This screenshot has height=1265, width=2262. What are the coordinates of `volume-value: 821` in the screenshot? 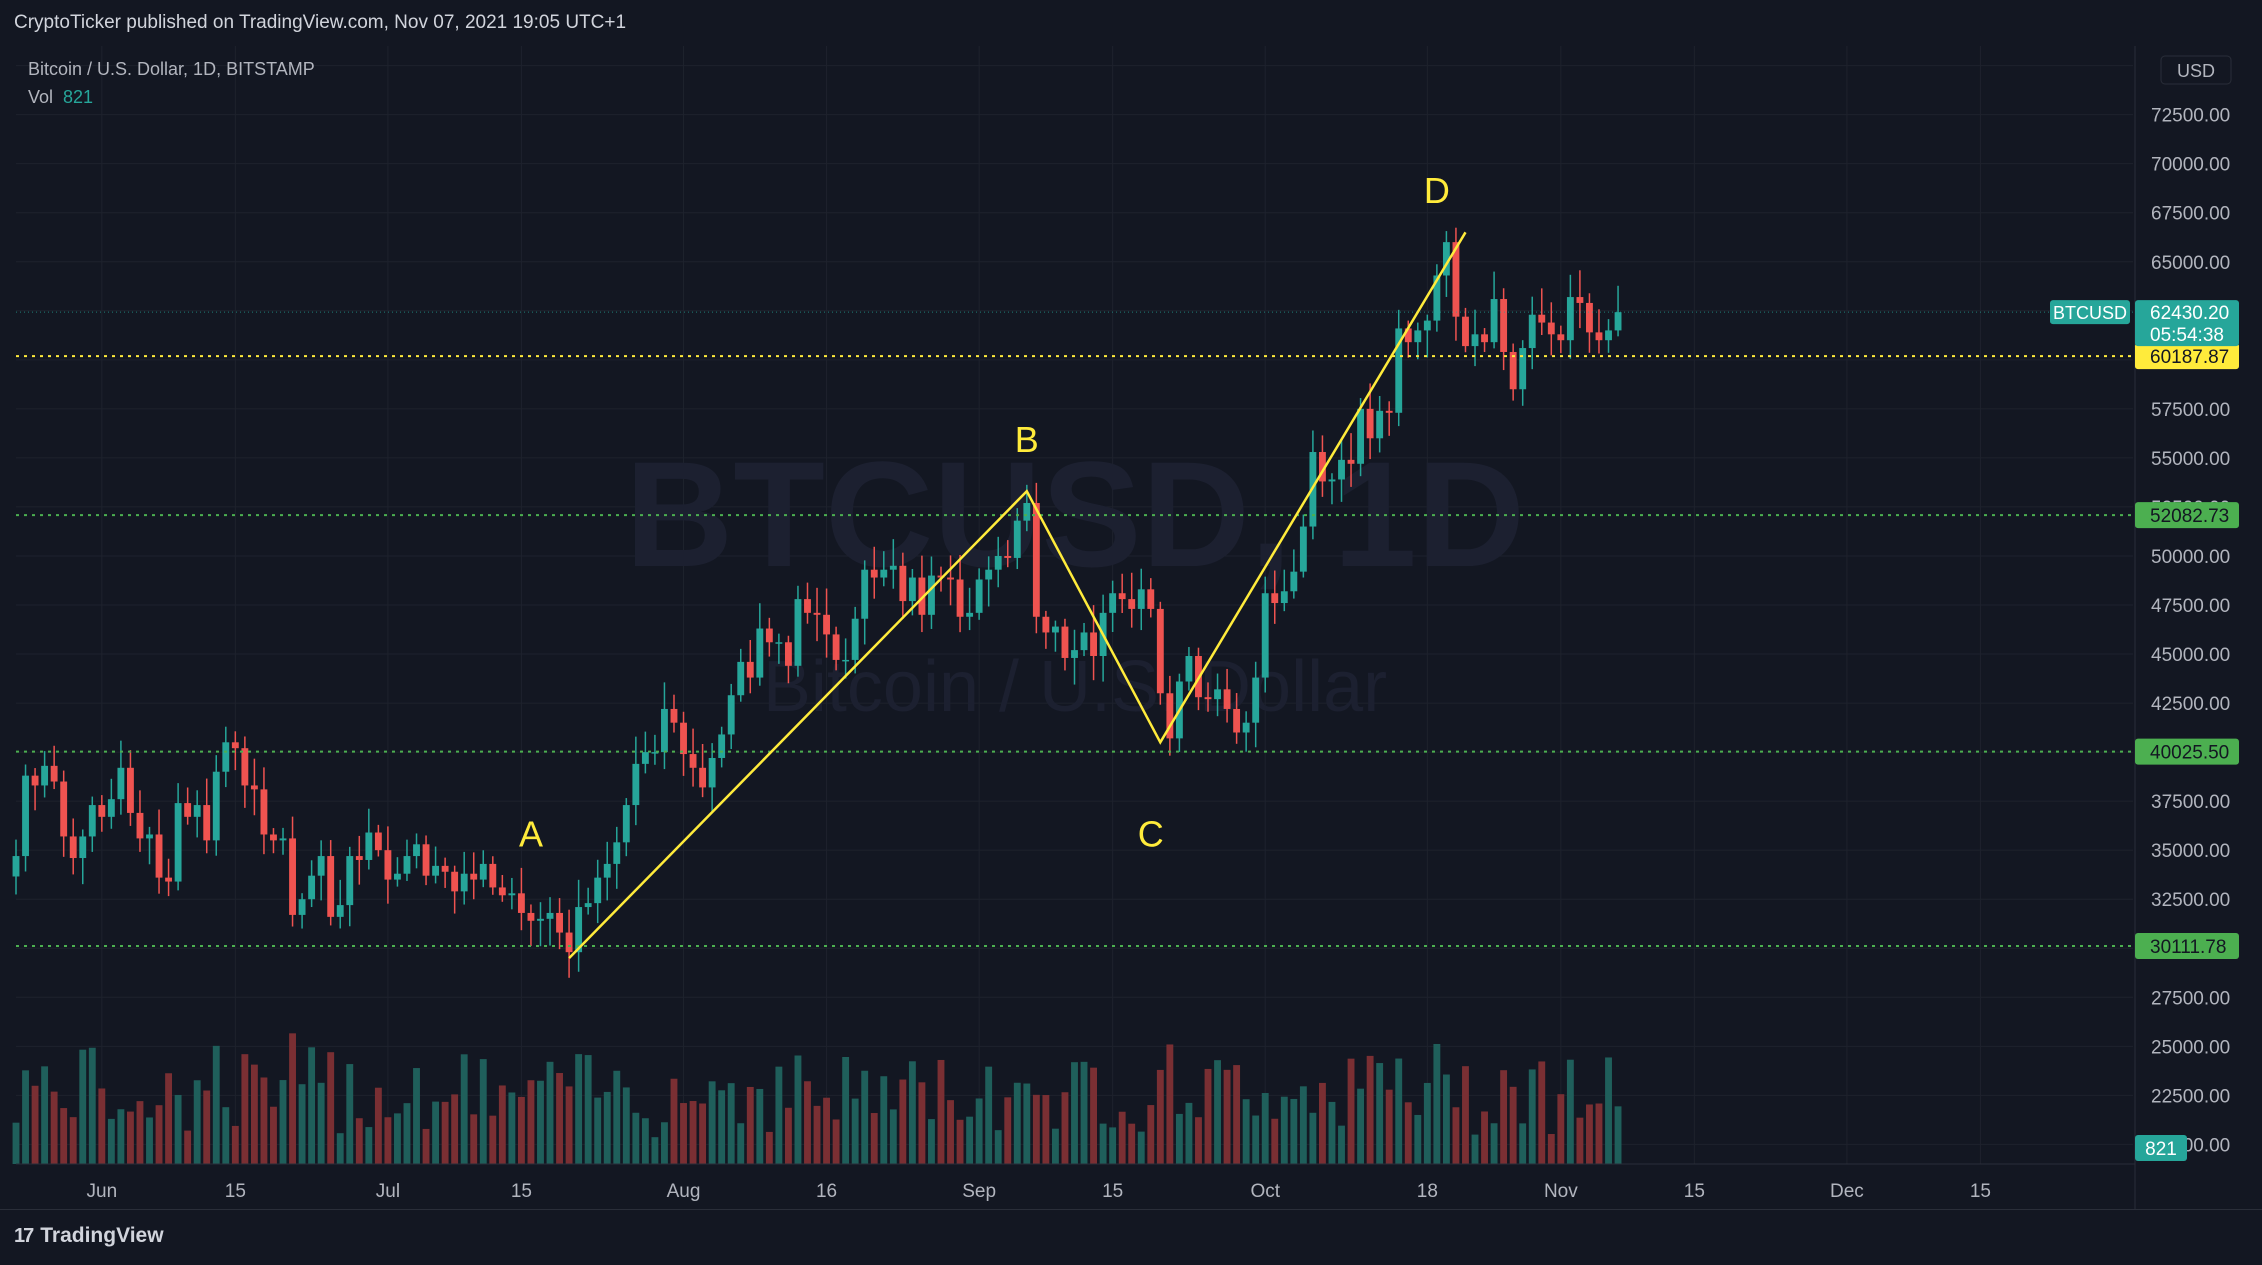 It's located at (78, 97).